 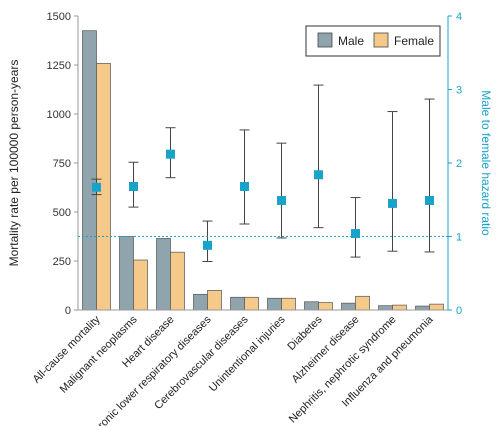 I want to click on right-tick-label: 2, so click(x=459, y=164).